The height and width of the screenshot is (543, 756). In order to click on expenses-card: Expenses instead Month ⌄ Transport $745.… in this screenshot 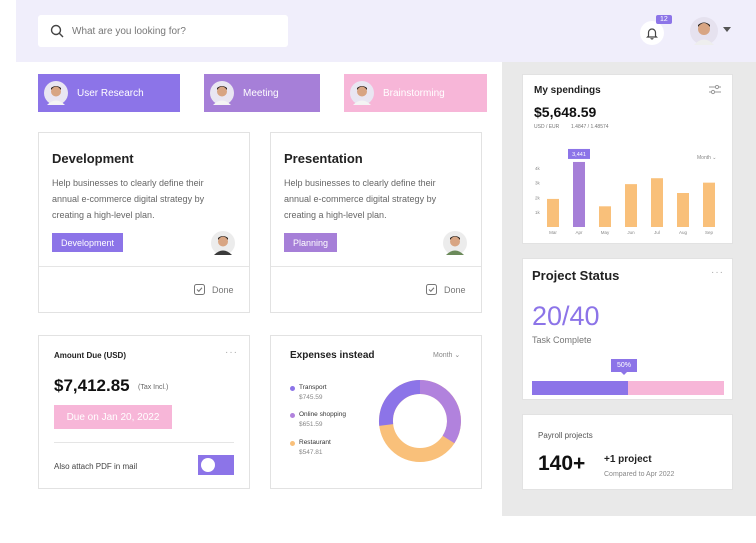, I will do `click(376, 412)`.